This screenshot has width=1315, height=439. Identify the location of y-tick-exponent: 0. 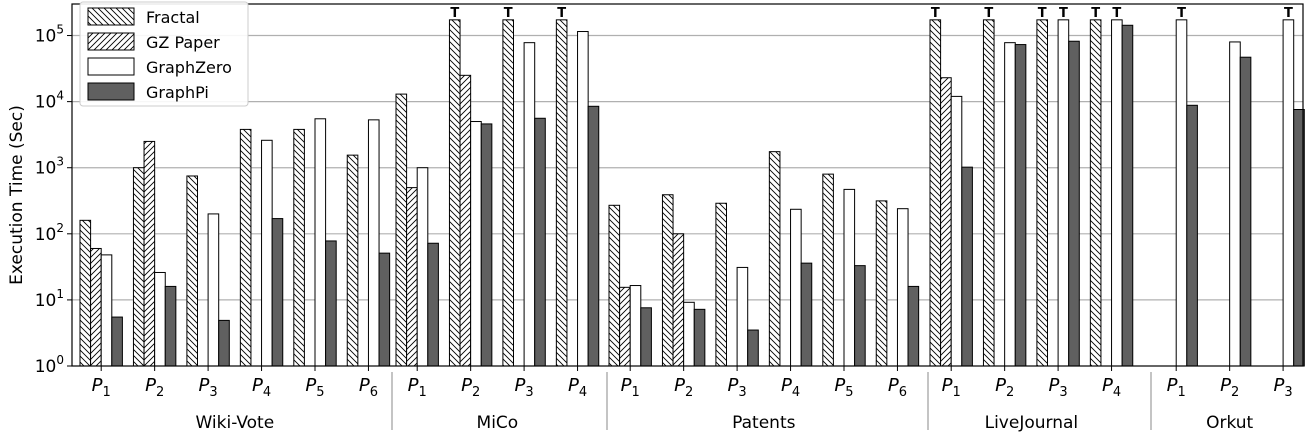
(60, 360).